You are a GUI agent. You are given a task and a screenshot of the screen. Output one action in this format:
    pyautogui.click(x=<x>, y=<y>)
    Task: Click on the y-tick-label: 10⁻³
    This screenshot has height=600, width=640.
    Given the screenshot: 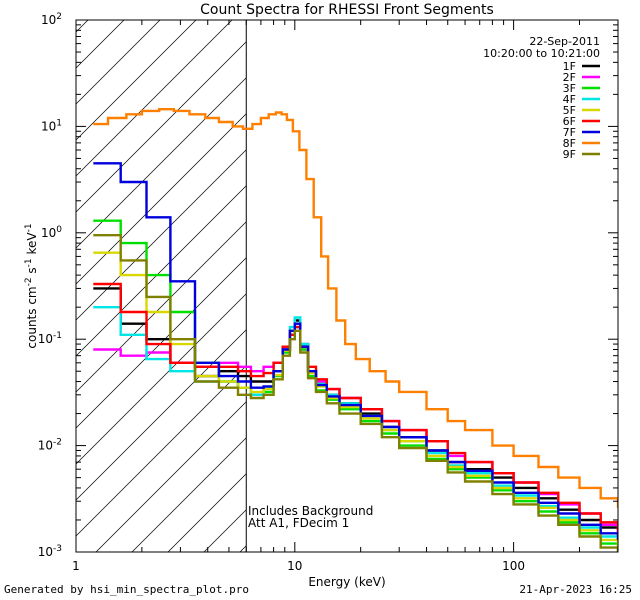 What is the action you would take?
    pyautogui.click(x=50, y=551)
    